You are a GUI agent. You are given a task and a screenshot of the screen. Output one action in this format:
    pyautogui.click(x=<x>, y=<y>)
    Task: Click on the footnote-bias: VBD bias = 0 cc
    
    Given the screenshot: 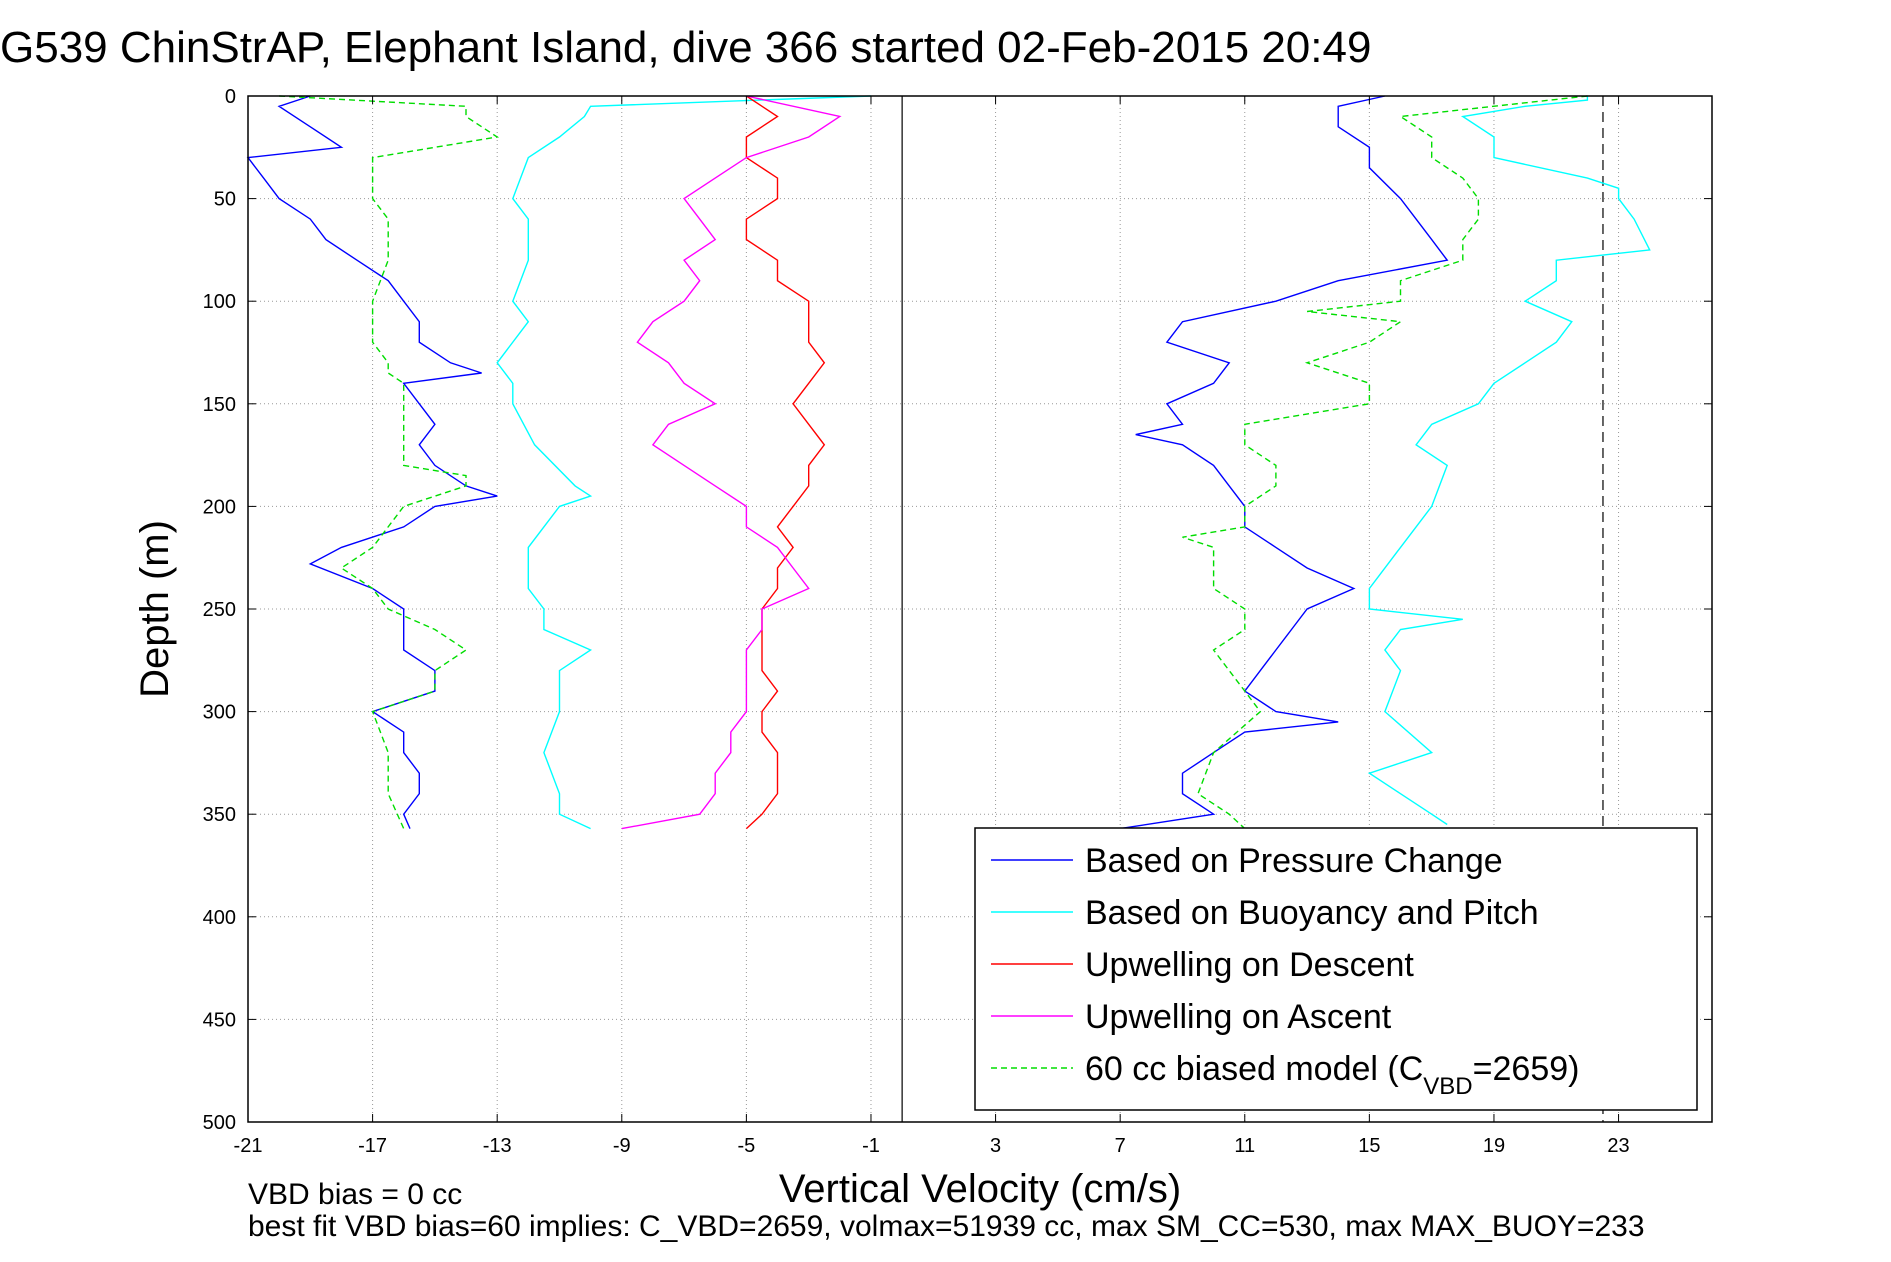 What is the action you would take?
    pyautogui.click(x=355, y=1194)
    